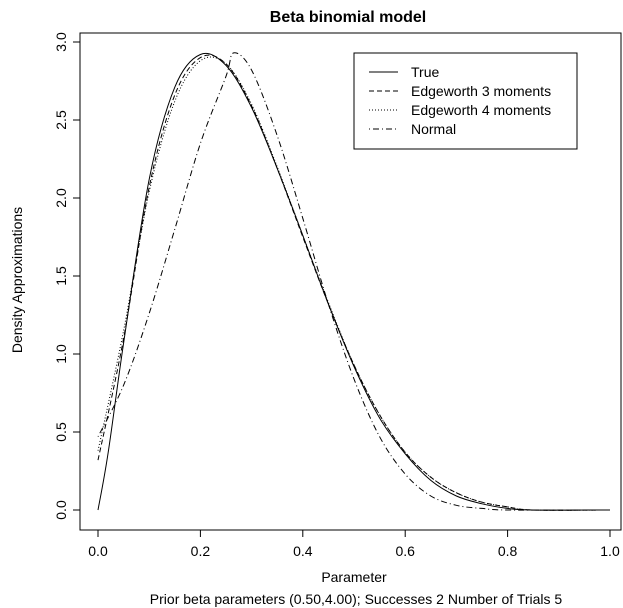 Image resolution: width=623 pixels, height=608 pixels. Describe the element at coordinates (354, 544) in the screenshot. I see `x-axis-ticks: 0.0 0.2 0.4 0.6 0.8 1.0` at that location.